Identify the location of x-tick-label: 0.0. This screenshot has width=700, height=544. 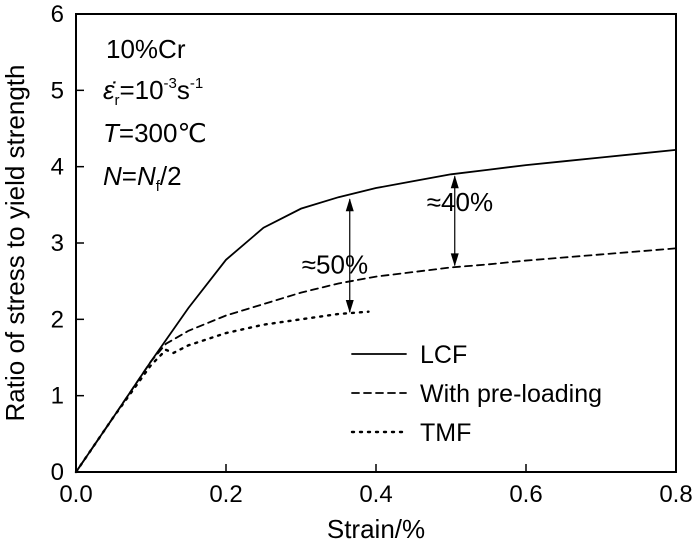
(75, 494).